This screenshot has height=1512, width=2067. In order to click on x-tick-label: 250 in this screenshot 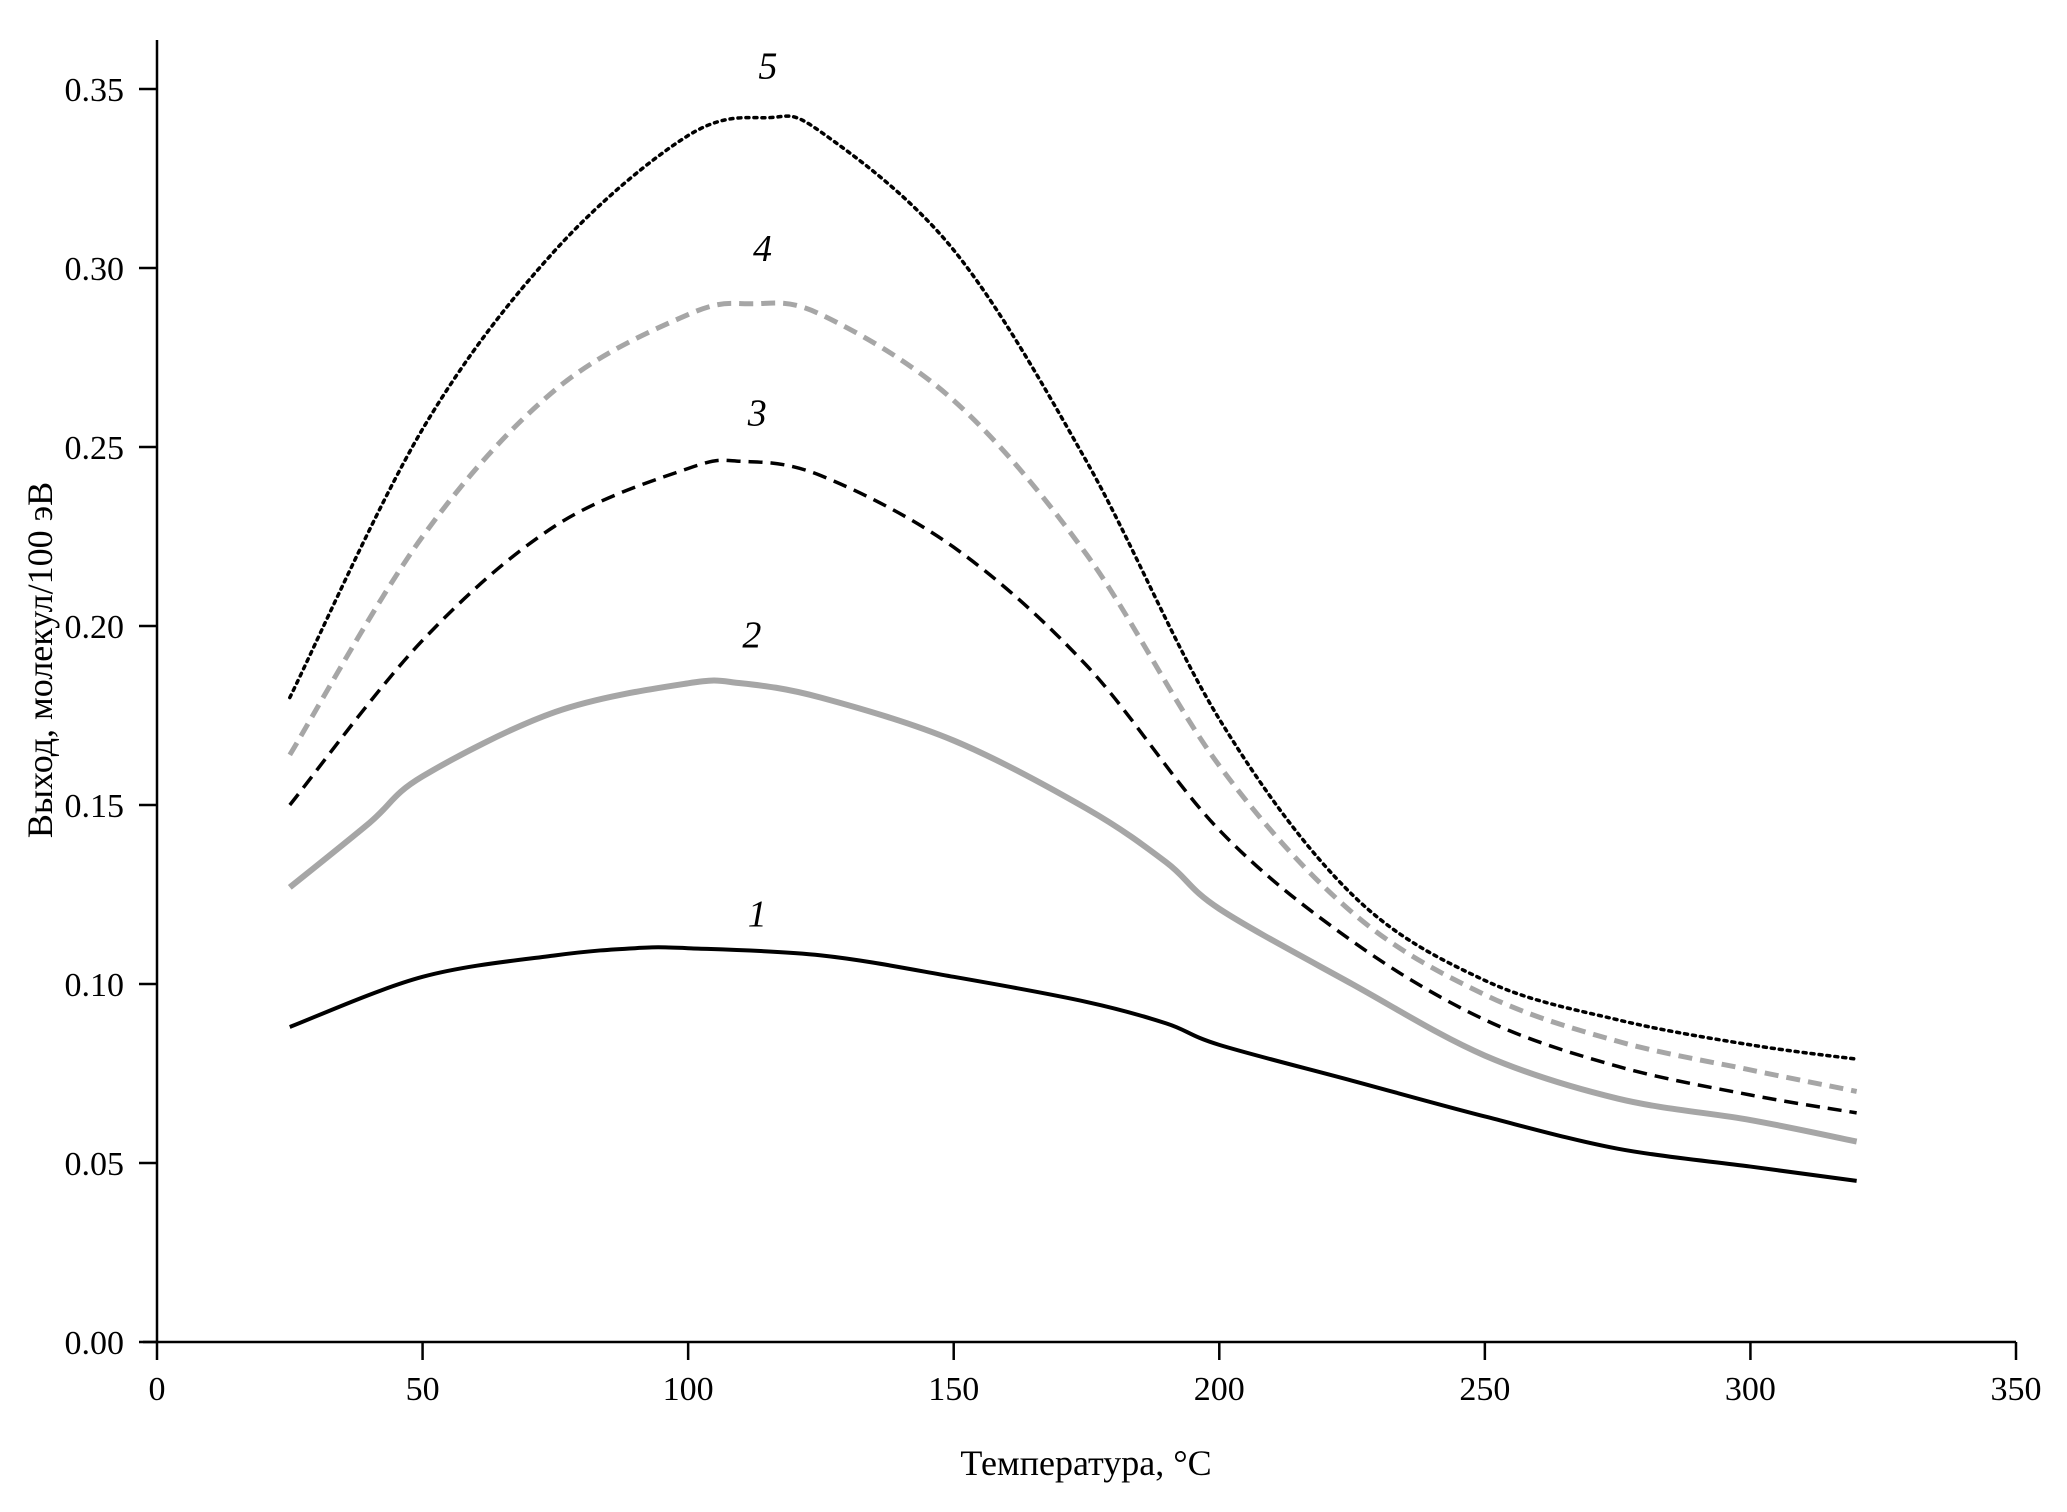, I will do `click(1484, 1389)`.